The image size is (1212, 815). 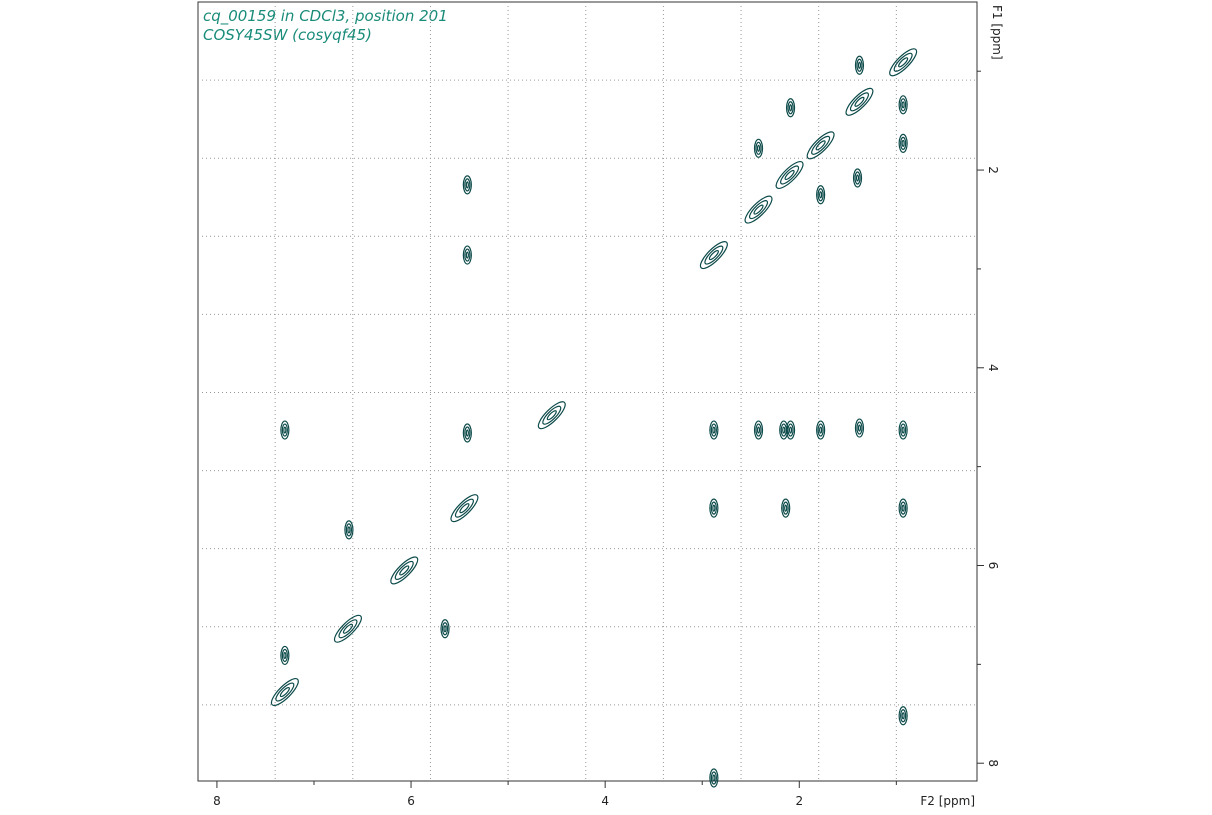 I want to click on chart-subtitle: COSY45SW (cosyqf45), so click(x=287, y=35).